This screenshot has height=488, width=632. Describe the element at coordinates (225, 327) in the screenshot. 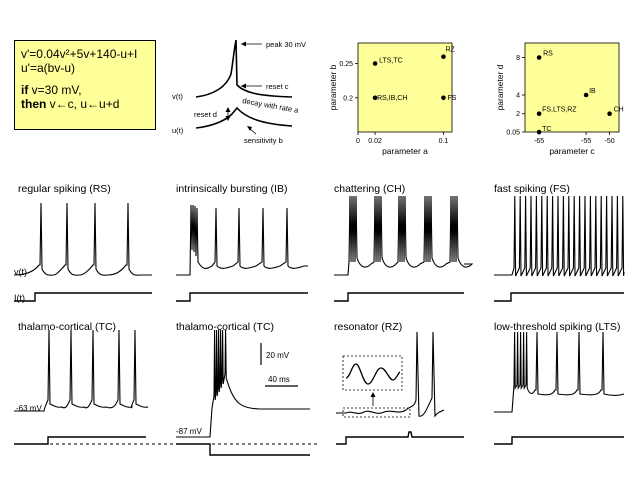

I see `title-tc2: thalamo-cortical (TC)` at that location.